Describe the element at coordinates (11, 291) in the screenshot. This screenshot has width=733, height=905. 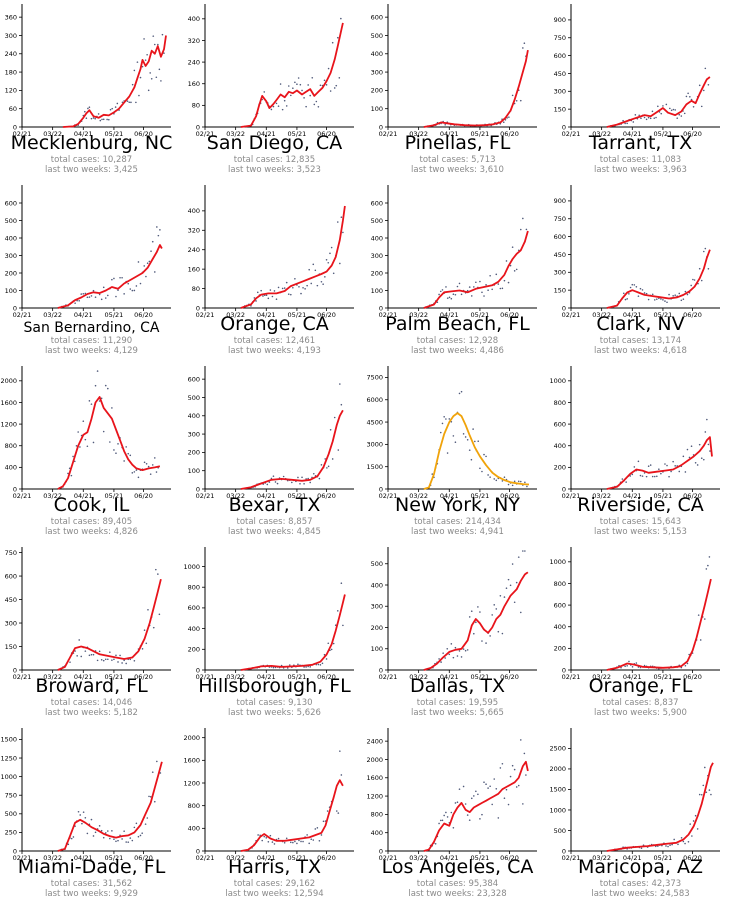
I see `y-tick-label: 100` at that location.